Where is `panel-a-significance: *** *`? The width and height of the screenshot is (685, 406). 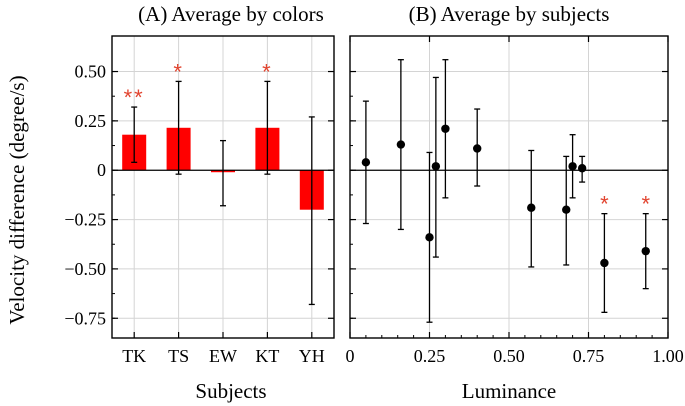
panel-a-significance: *** * is located at coordinates (198, 84).